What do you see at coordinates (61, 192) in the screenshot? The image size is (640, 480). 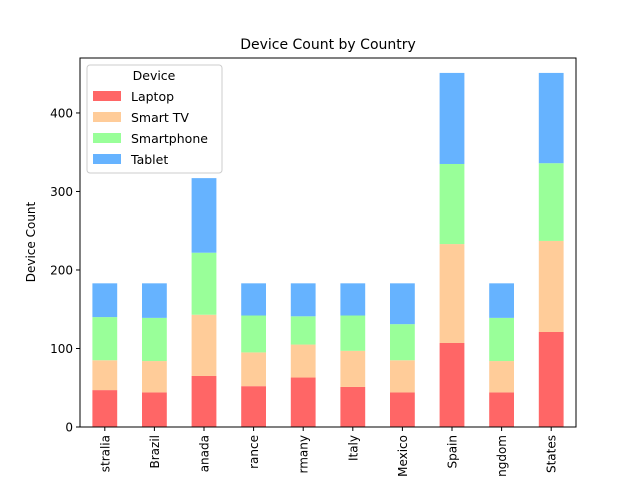 I see `y-tick-label: 300` at bounding box center [61, 192].